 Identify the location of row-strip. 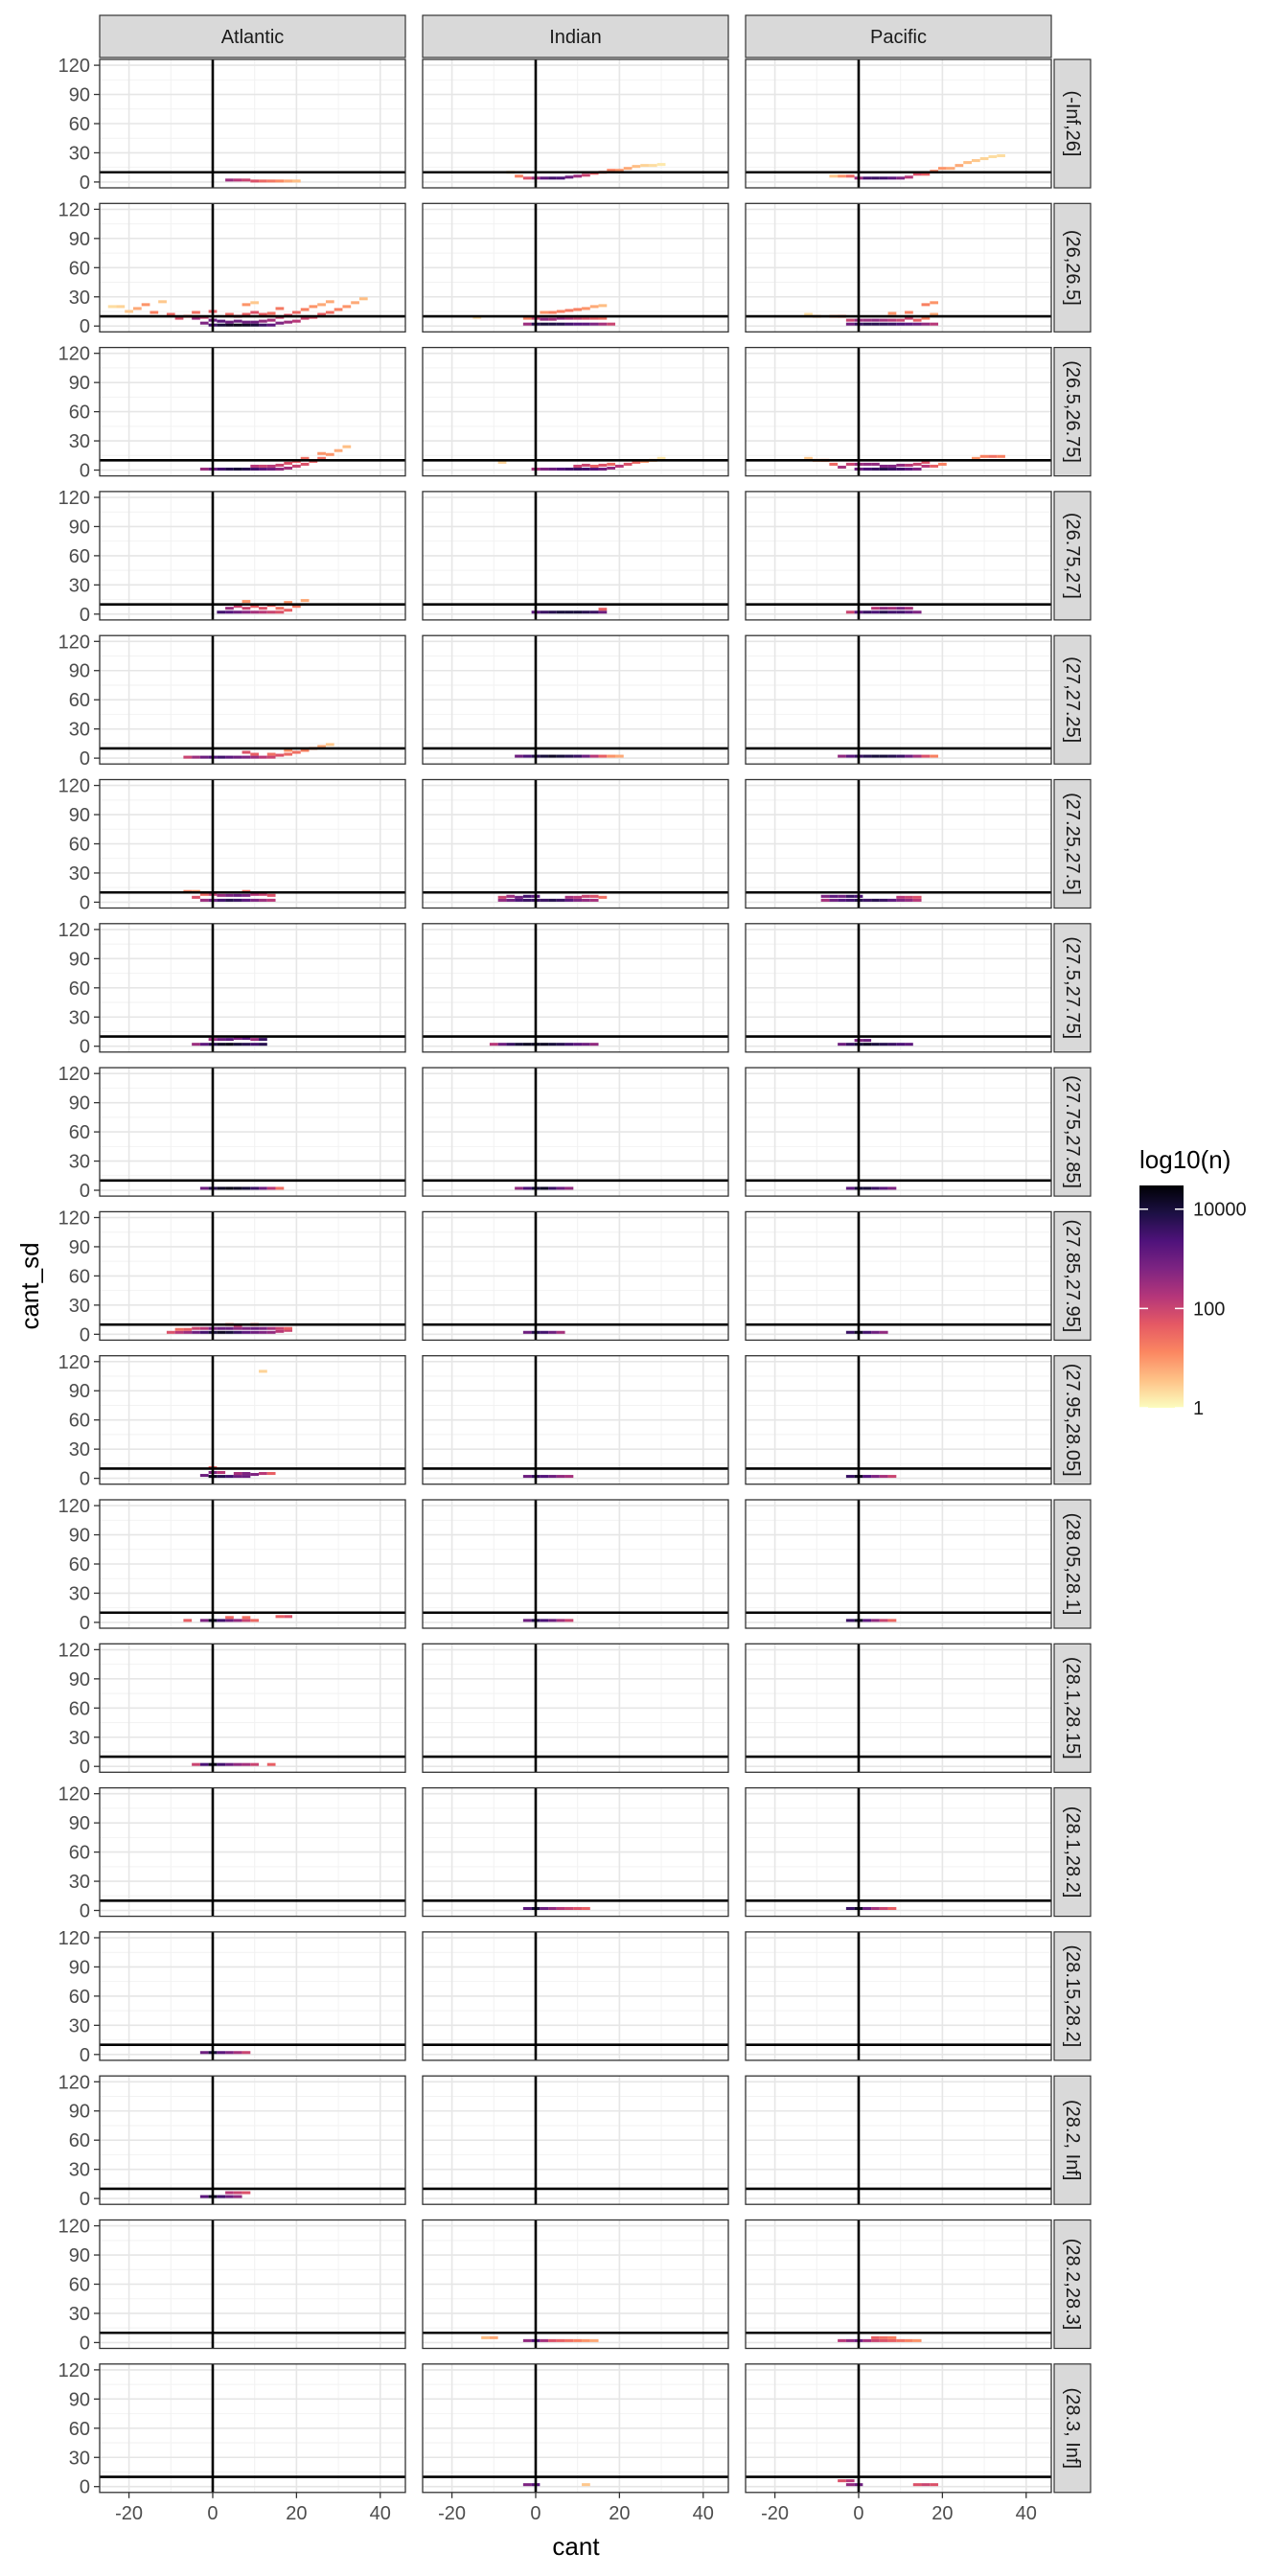
(1072, 124).